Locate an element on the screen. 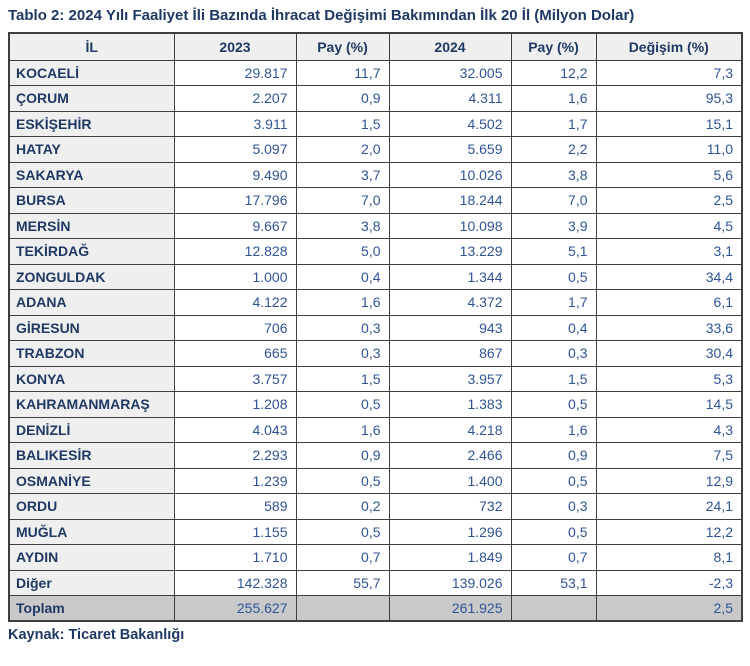  cell-pay-2024: 12,2 is located at coordinates (553, 72).